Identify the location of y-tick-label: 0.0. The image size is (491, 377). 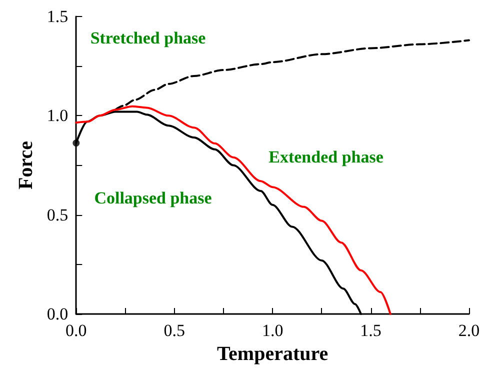
(57, 314).